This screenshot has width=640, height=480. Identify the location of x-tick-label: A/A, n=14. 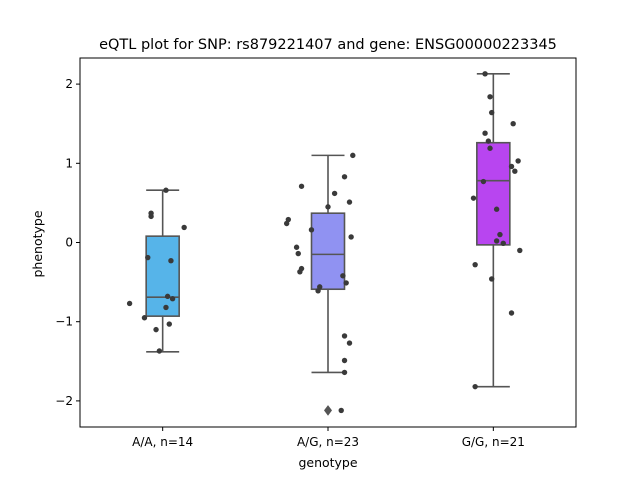
(162, 442).